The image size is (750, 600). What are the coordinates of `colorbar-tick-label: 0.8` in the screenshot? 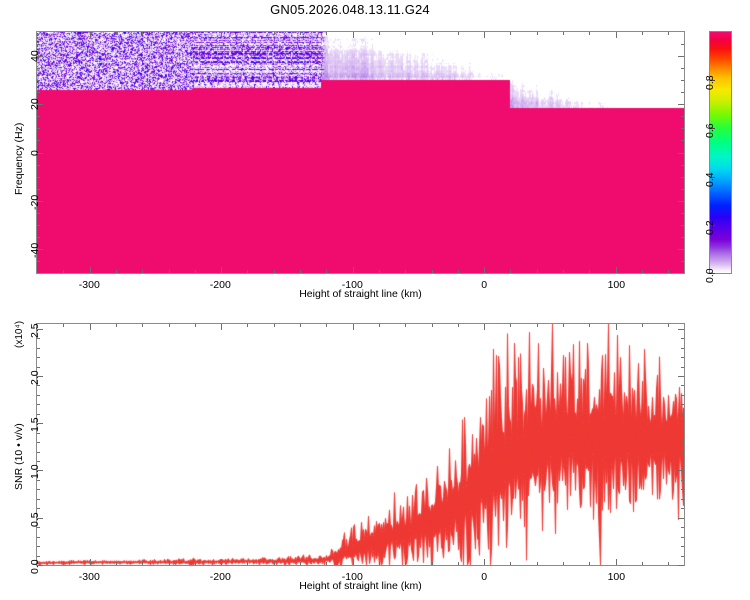 It's located at (710, 82).